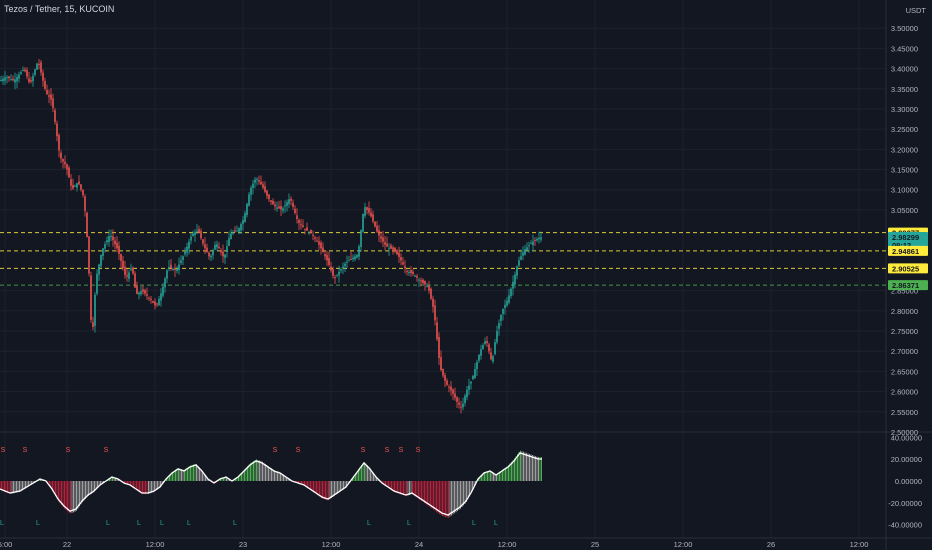 This screenshot has width=932, height=550. What do you see at coordinates (905, 285) in the screenshot?
I see `price-tag-label: 2.86371` at bounding box center [905, 285].